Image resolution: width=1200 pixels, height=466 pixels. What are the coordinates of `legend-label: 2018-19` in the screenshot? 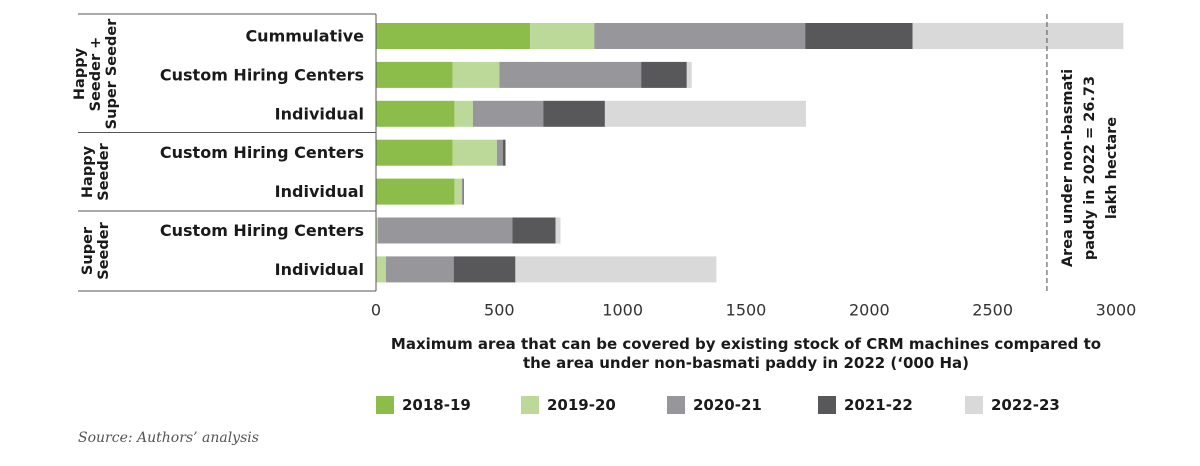 It's located at (436, 405).